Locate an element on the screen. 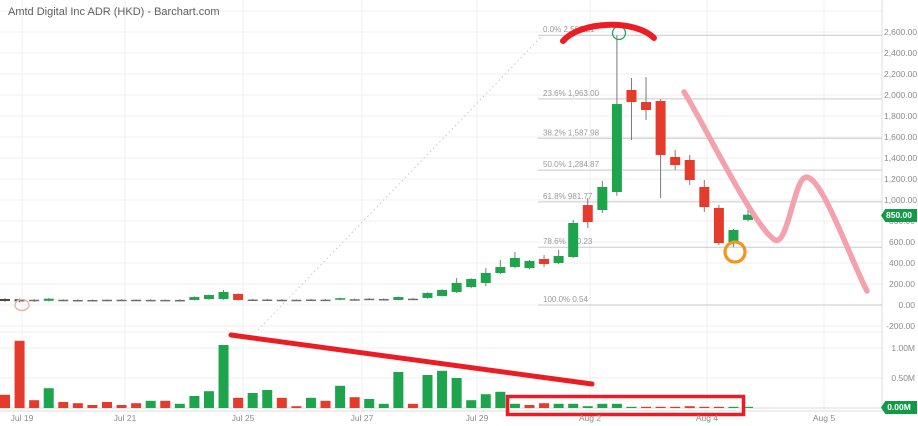 This screenshot has height=426, width=918. price-axis-label: 2,400.00 is located at coordinates (901, 53).